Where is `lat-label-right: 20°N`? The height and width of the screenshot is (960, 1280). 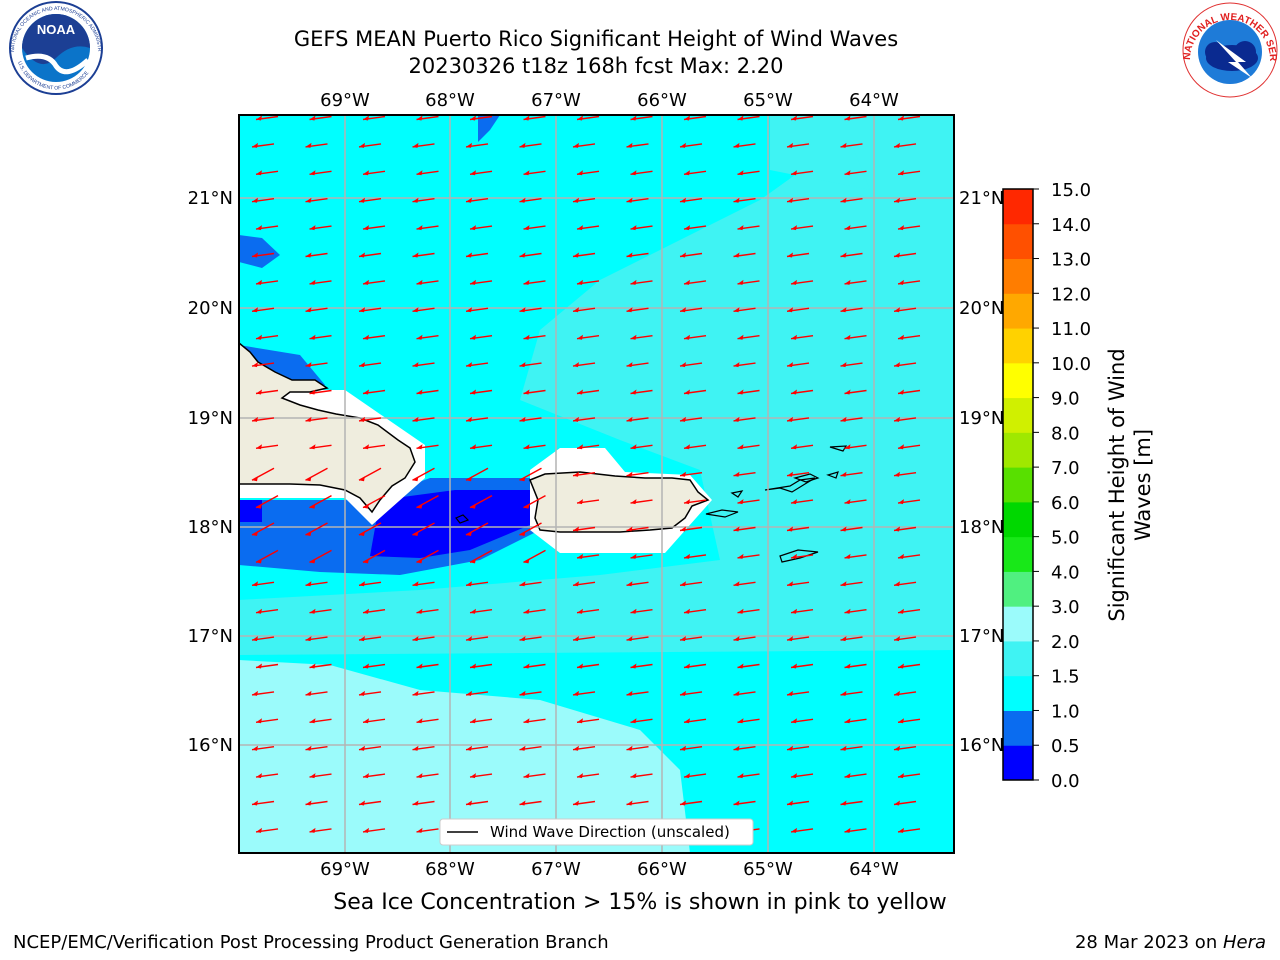
lat-label-right: 20°N is located at coordinates (981, 308).